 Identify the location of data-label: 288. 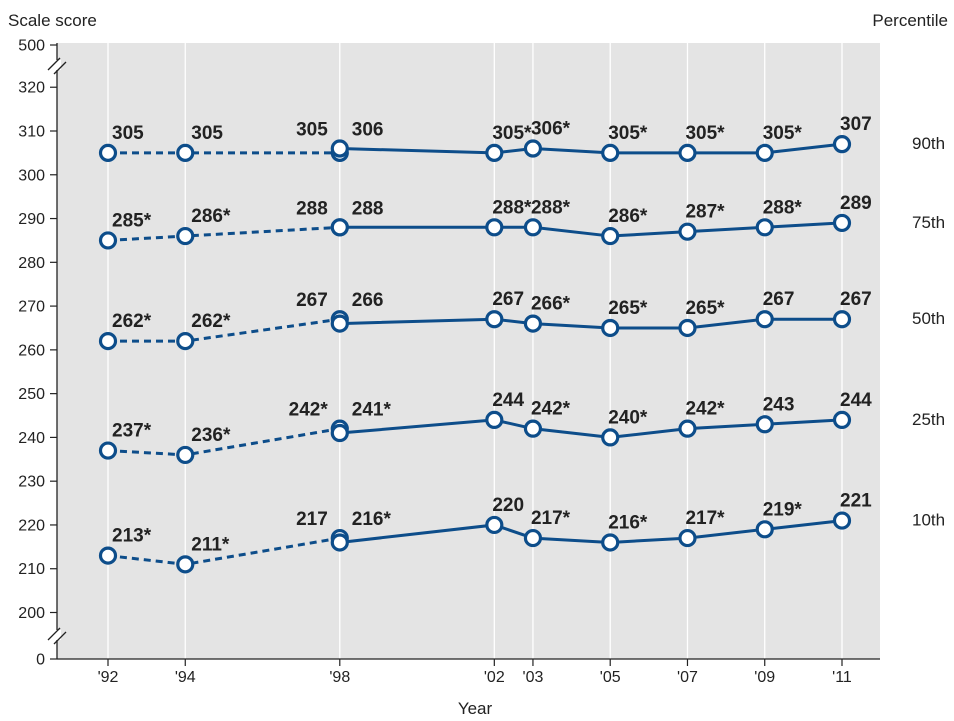
(368, 208).